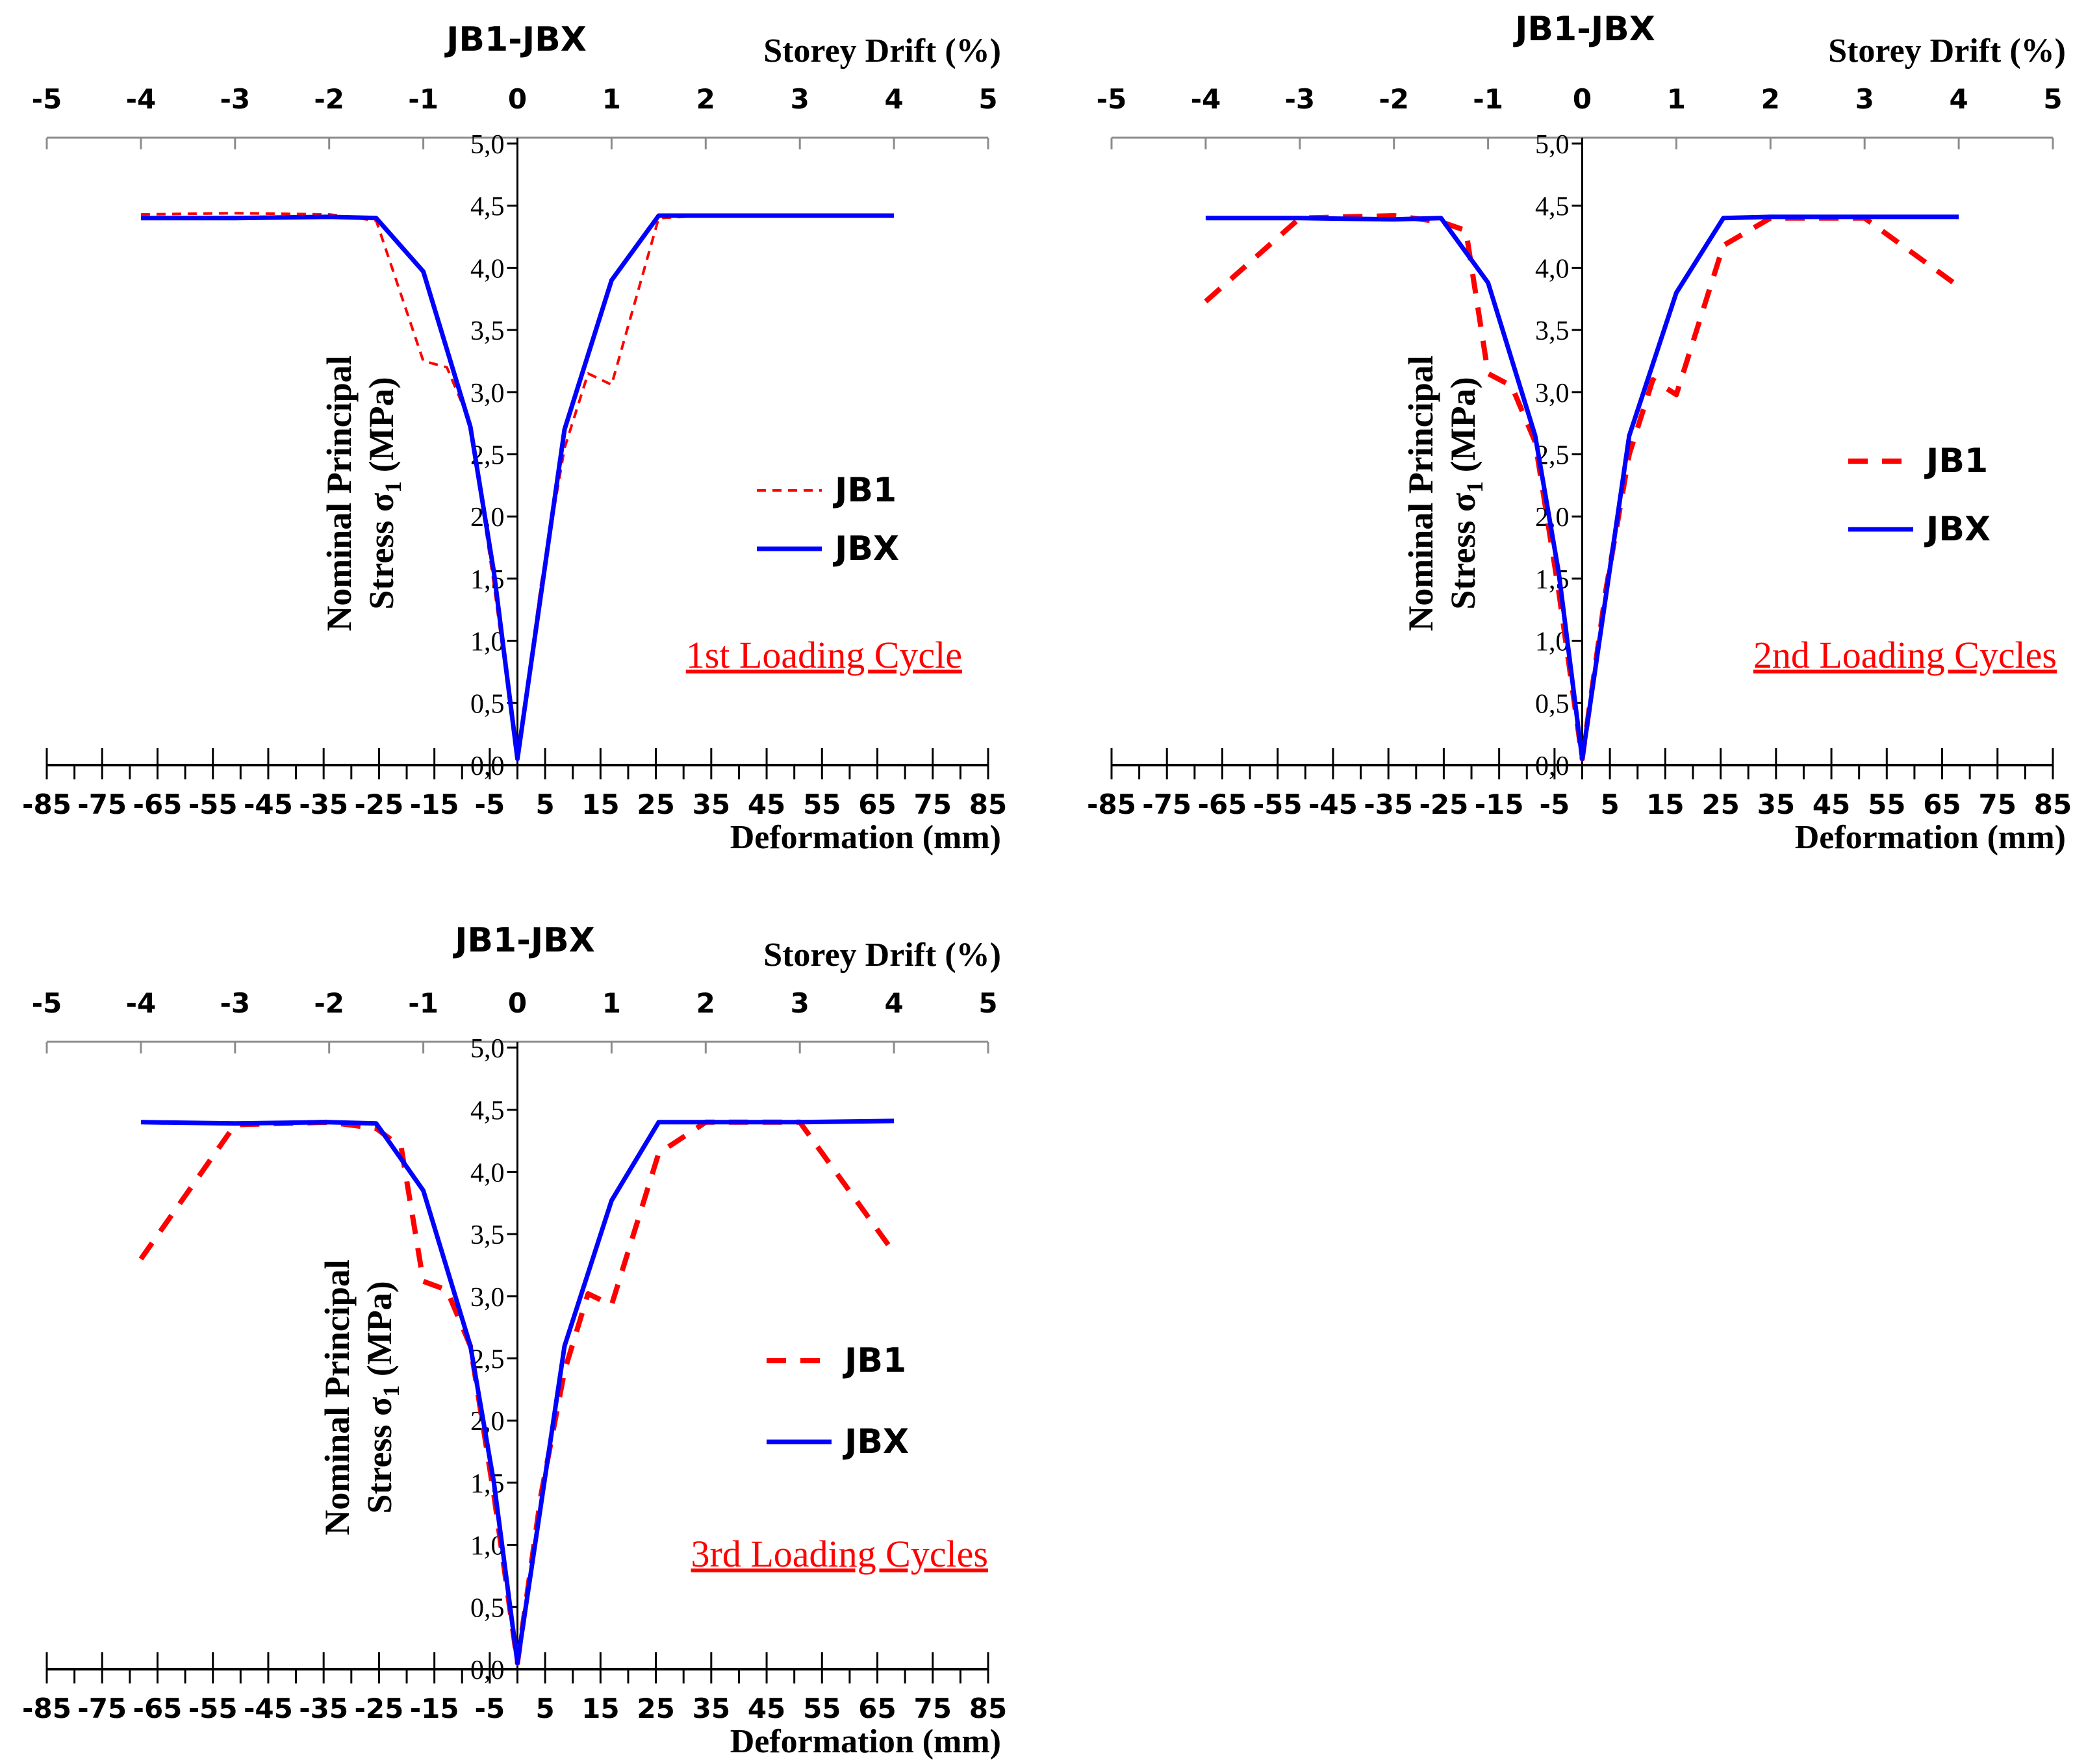 The height and width of the screenshot is (1764, 2099). I want to click on legend-label-jbx: JBX, so click(866, 548).